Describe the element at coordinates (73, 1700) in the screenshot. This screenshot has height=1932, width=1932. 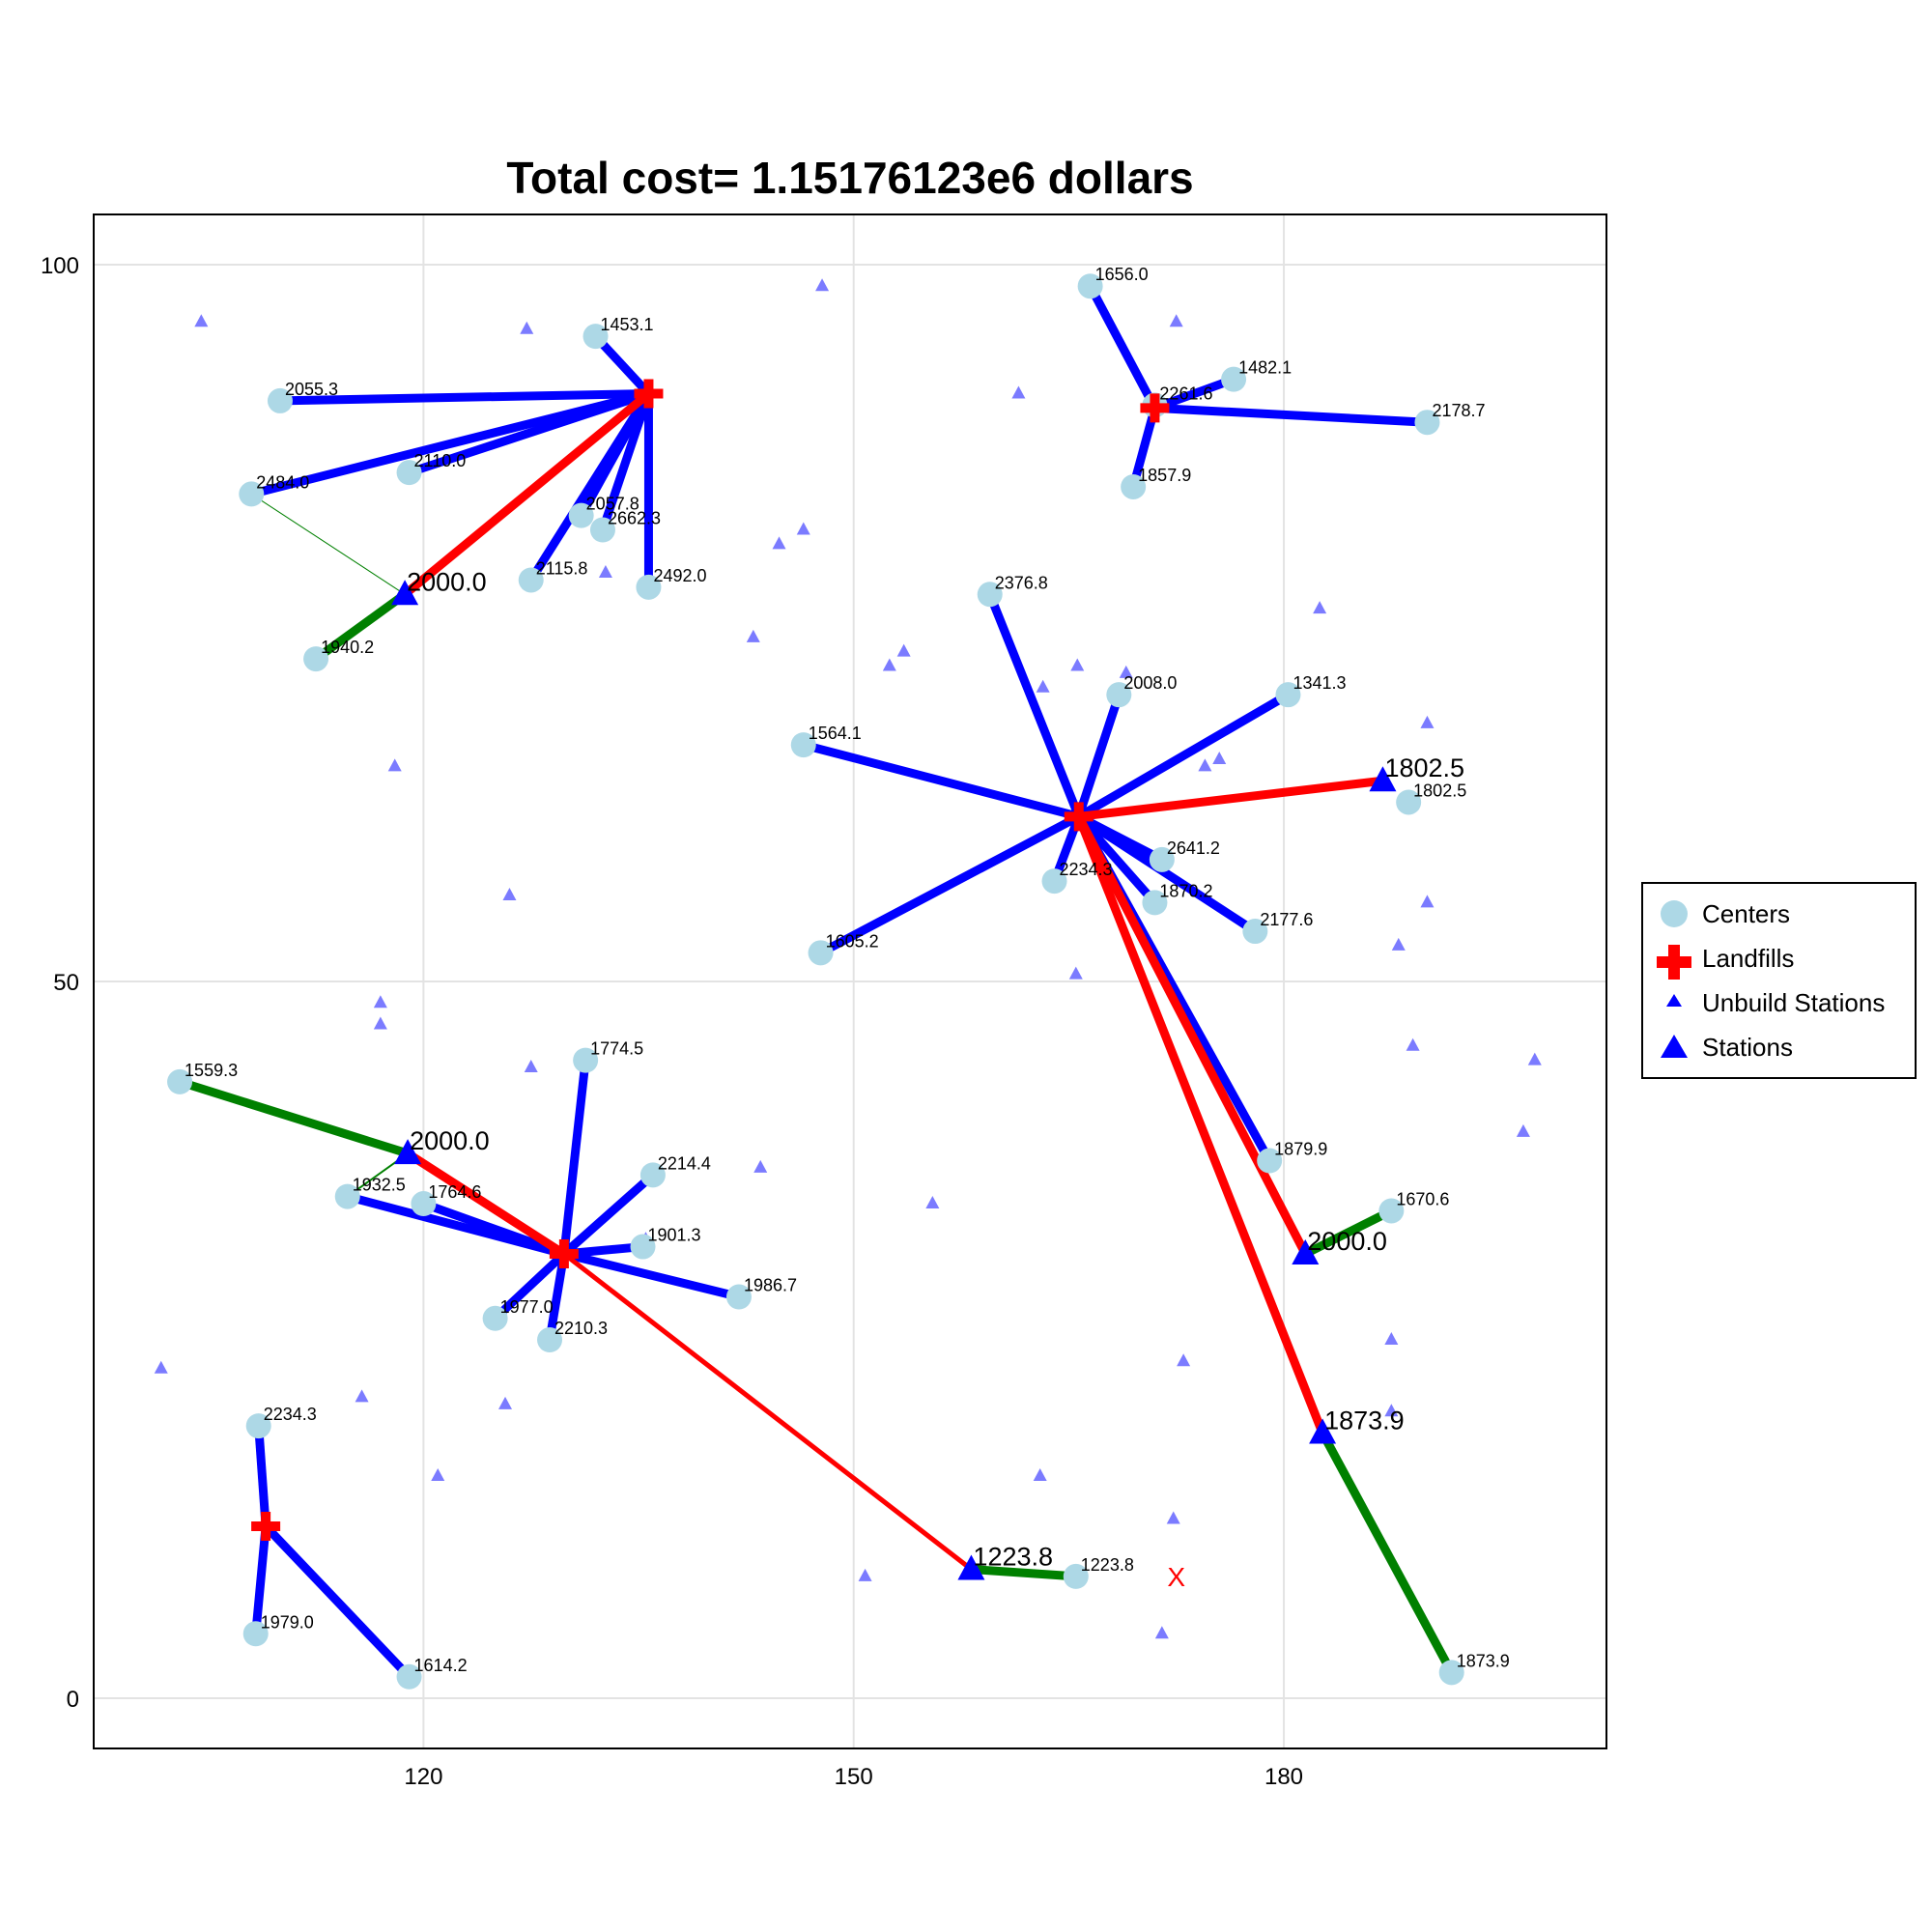
I see `y-tick-label: 0` at that location.